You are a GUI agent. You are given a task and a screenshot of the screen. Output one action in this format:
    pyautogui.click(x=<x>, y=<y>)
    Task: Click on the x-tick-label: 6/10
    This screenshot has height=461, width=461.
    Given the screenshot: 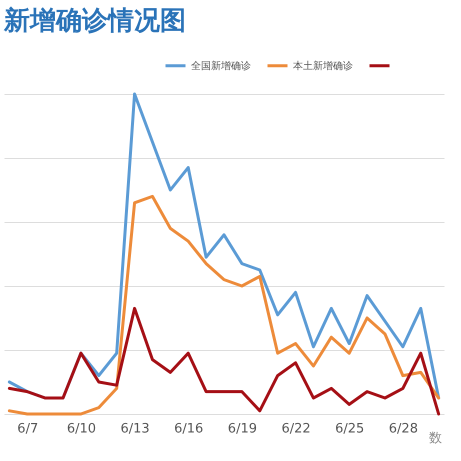 What is the action you would take?
    pyautogui.click(x=81, y=429)
    